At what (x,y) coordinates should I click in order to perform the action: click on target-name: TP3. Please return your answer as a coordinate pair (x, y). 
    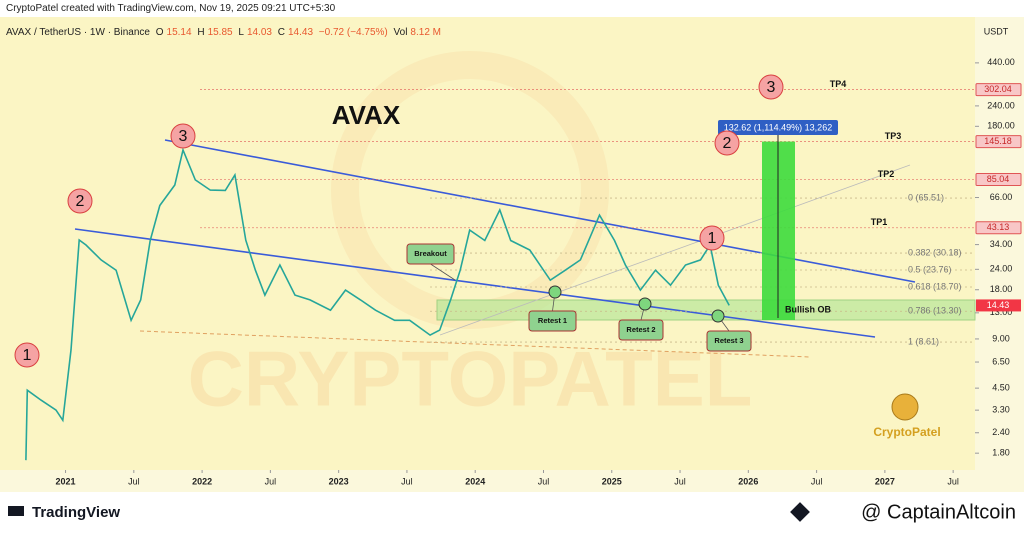
    Looking at the image, I should click on (893, 136).